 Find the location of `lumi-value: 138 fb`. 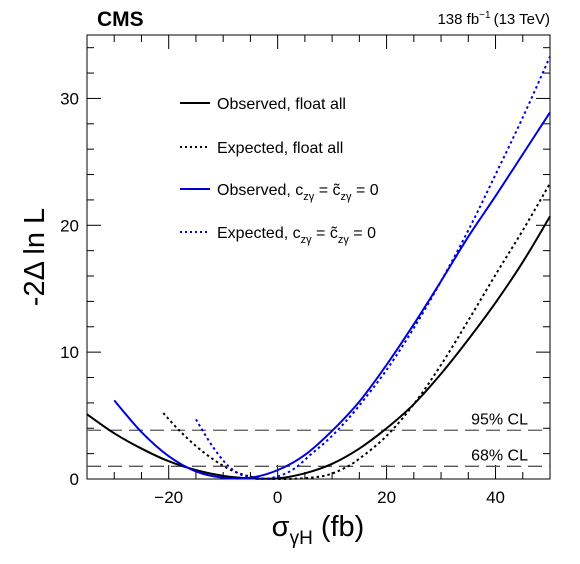

lumi-value: 138 fb is located at coordinates (458, 19).